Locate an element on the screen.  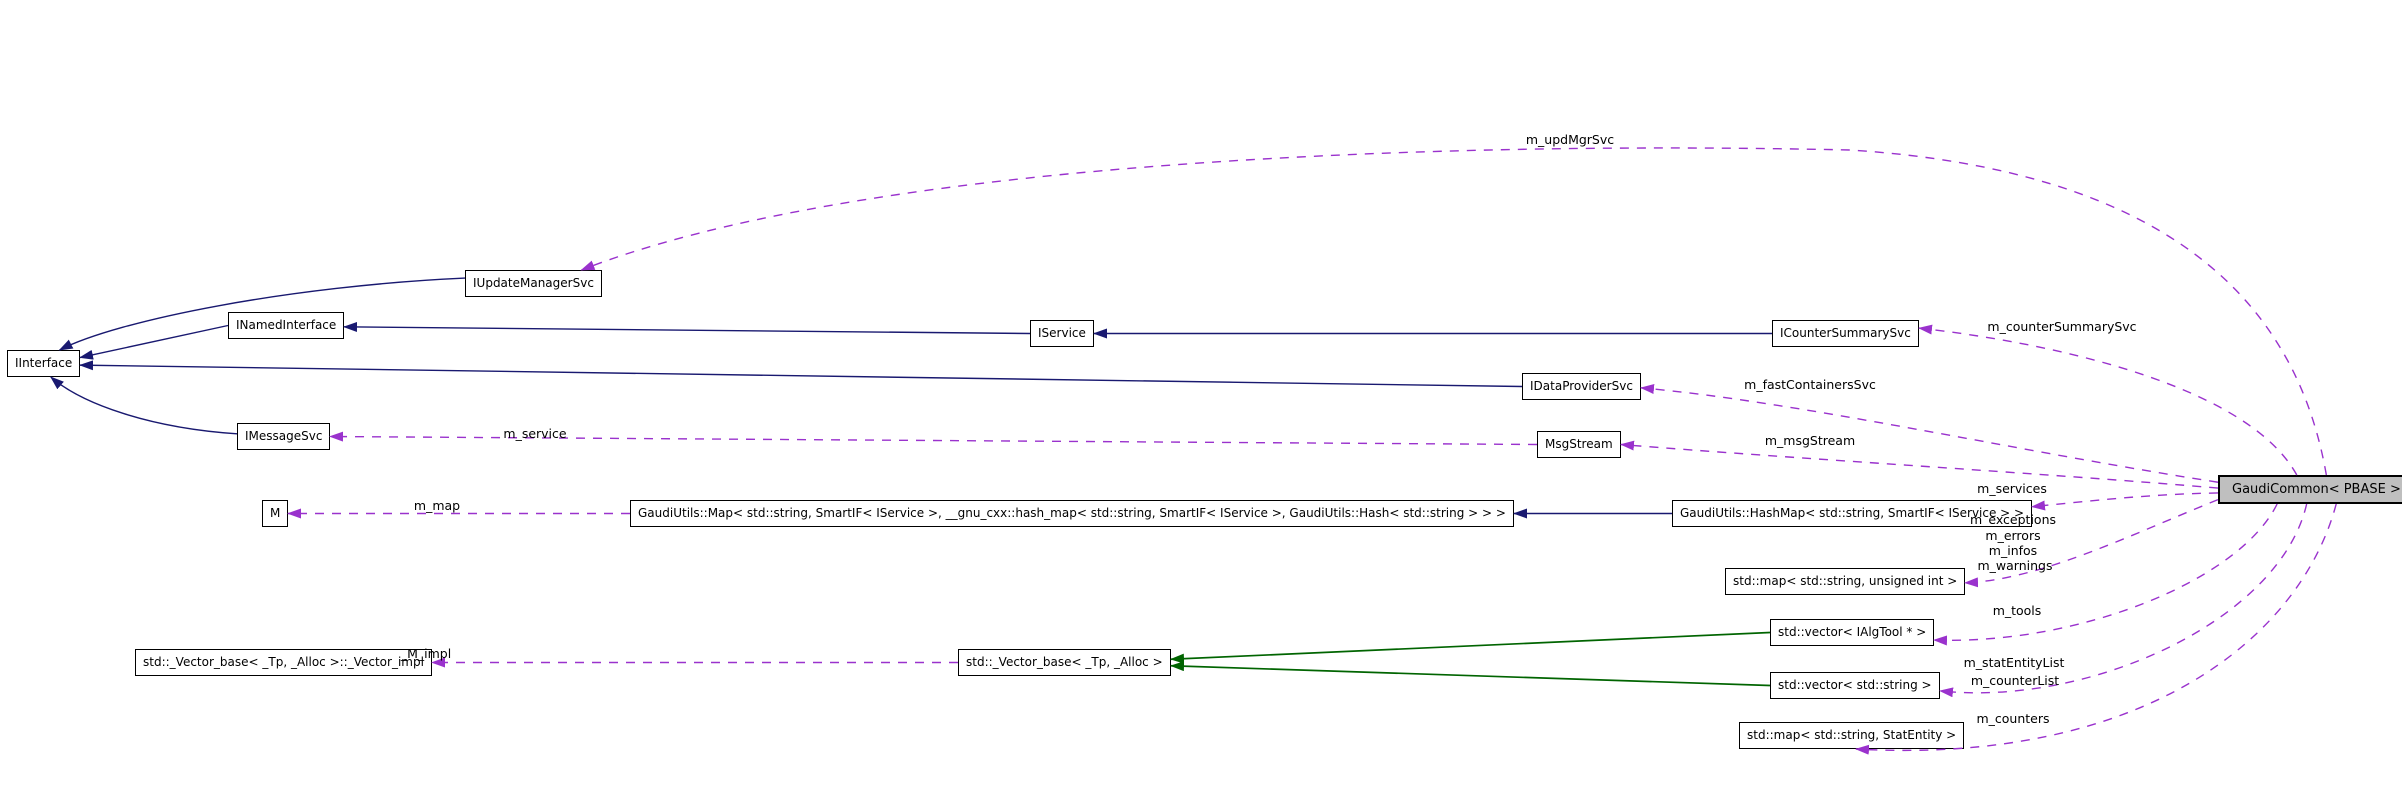
edge-label-m_counterList: m_counterList is located at coordinates (2015, 680).